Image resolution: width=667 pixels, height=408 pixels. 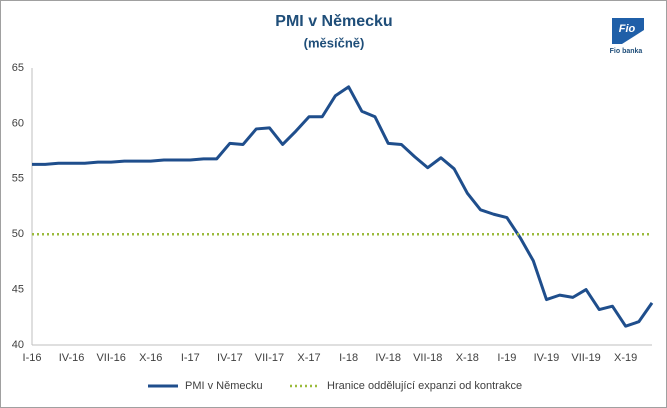 I want to click on logo-mark: Fio, so click(x=627, y=29).